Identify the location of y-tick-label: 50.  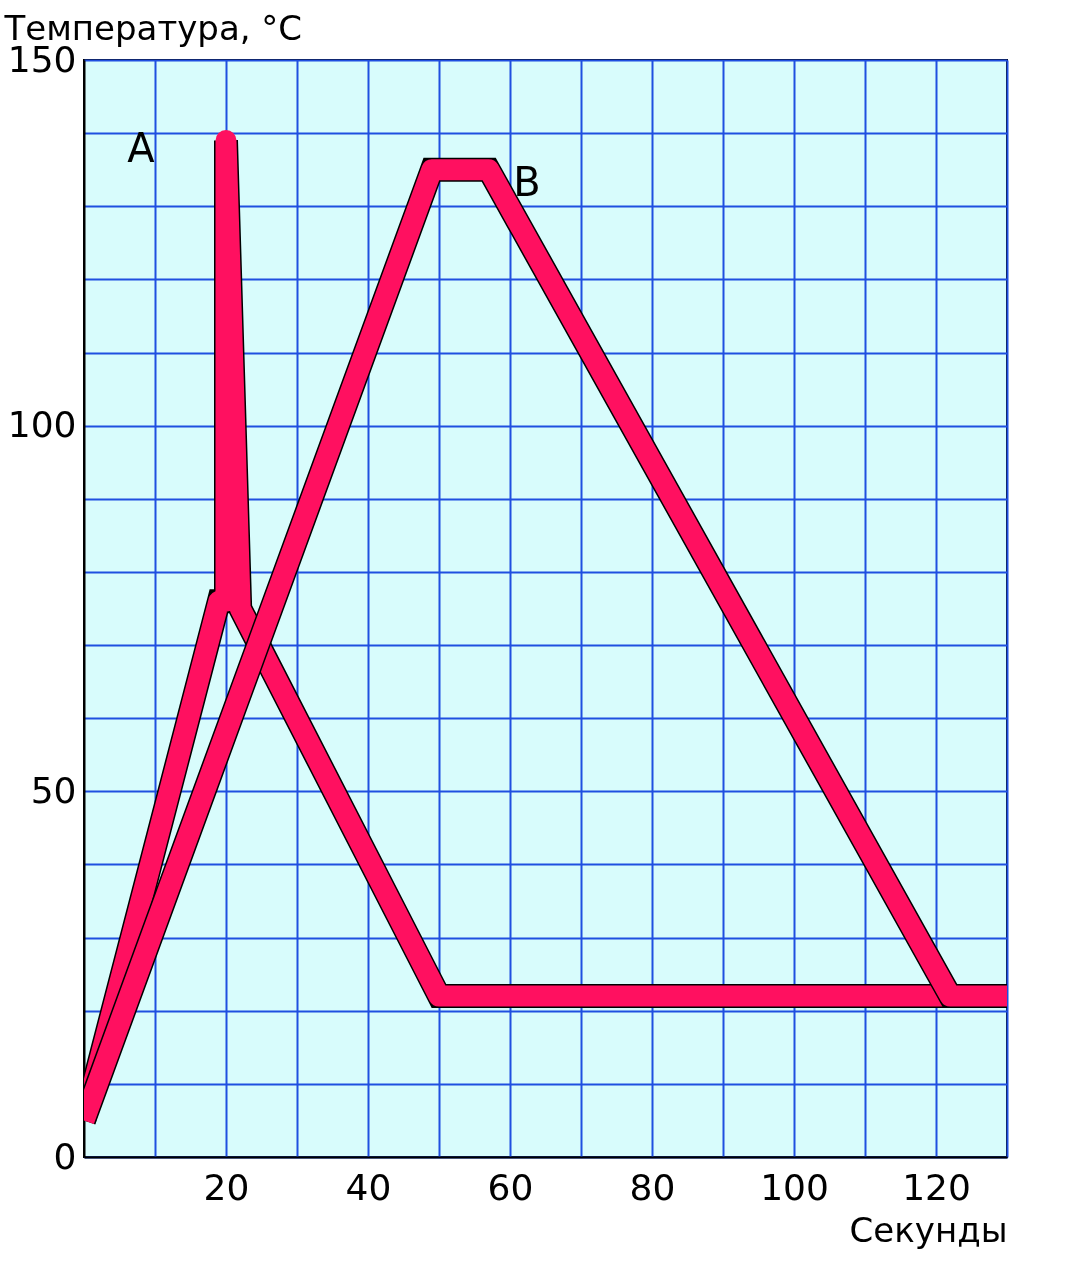
(53, 790).